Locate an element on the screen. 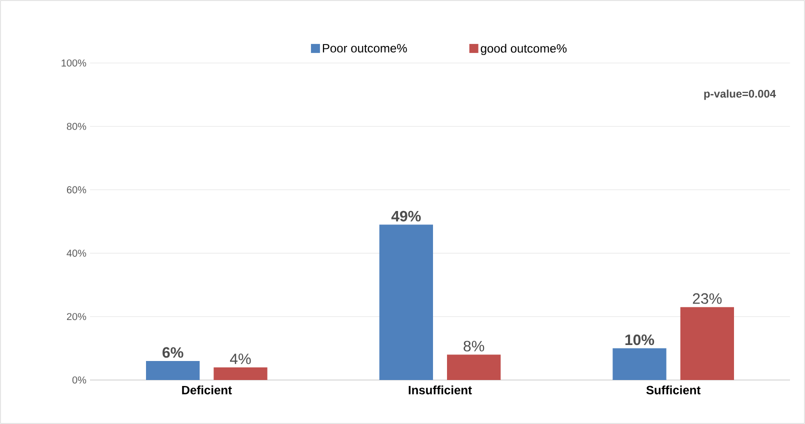 The image size is (805, 424). data-label: 49% is located at coordinates (406, 216).